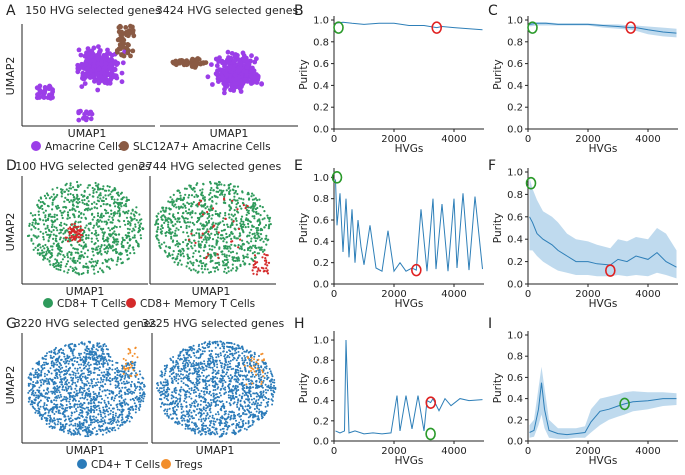  I want to click on legend-label-a-1: SLC12A7+ Amacrine Cells, so click(202, 147).